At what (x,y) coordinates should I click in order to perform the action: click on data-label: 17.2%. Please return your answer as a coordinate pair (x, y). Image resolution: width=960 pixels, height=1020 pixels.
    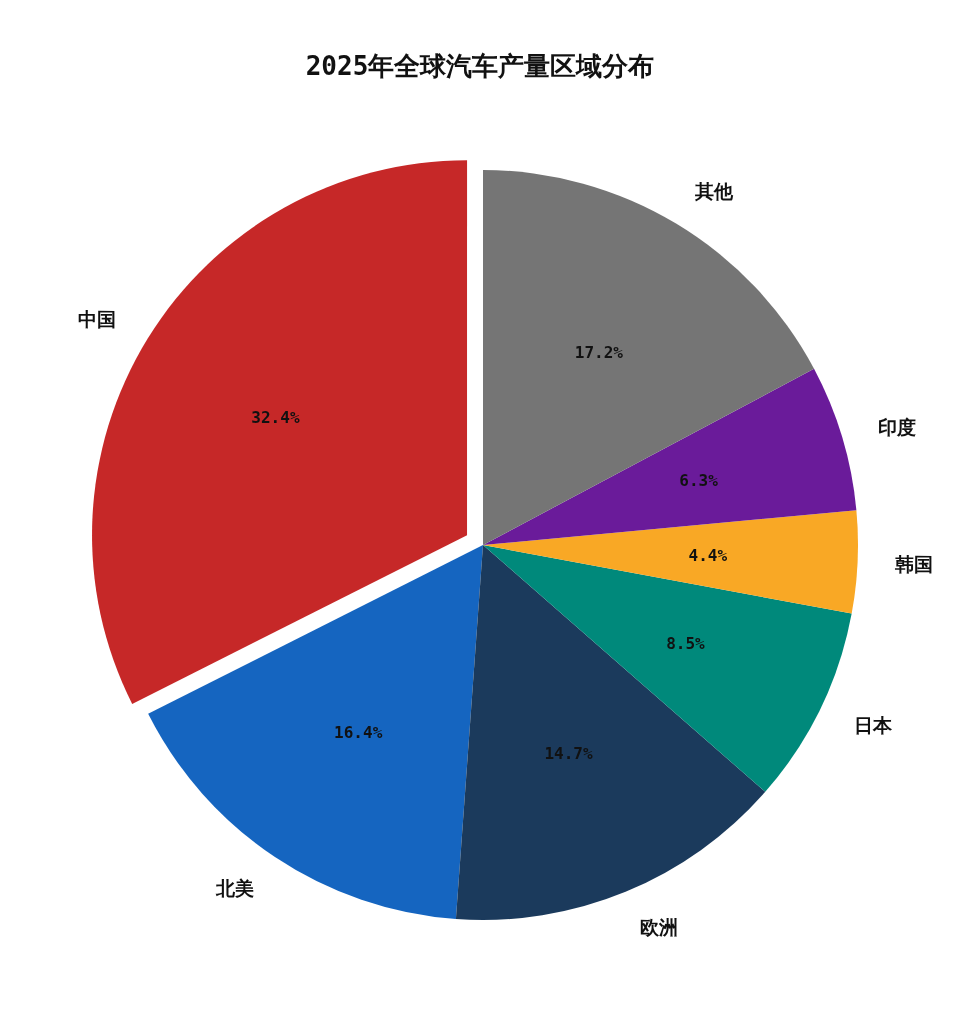
    Looking at the image, I should click on (599, 352).